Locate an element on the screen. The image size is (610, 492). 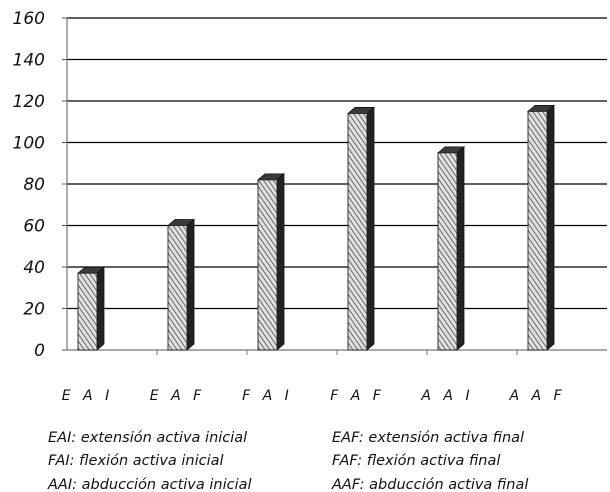
y-tick-label: 60 is located at coordinates (34, 227).